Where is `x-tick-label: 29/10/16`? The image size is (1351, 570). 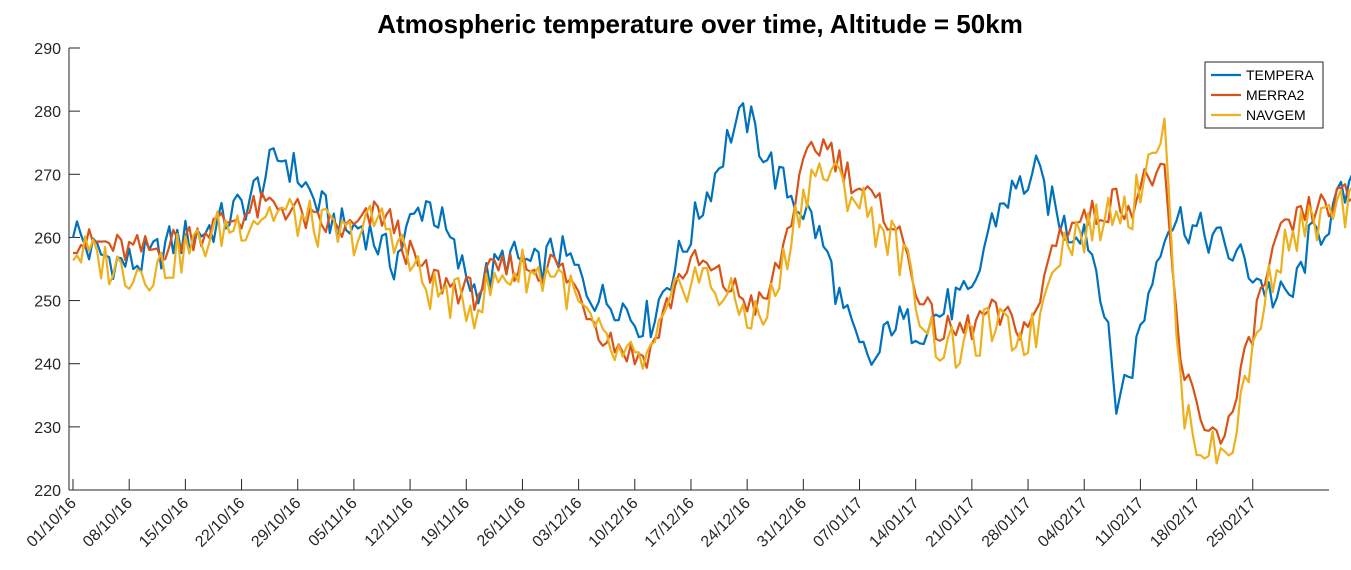
x-tick-label: 29/10/16 is located at coordinates (276, 523).